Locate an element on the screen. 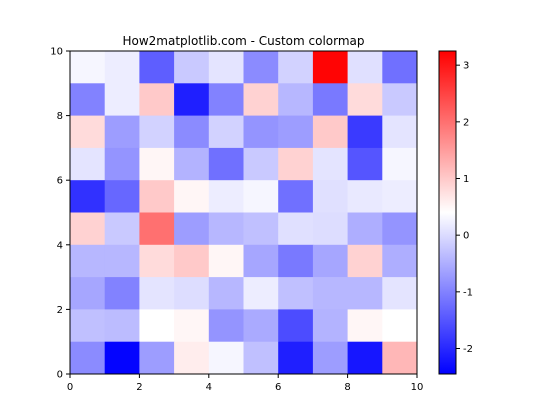 The width and height of the screenshot is (560, 420). colorbar-tick-label: -1 is located at coordinates (468, 292).